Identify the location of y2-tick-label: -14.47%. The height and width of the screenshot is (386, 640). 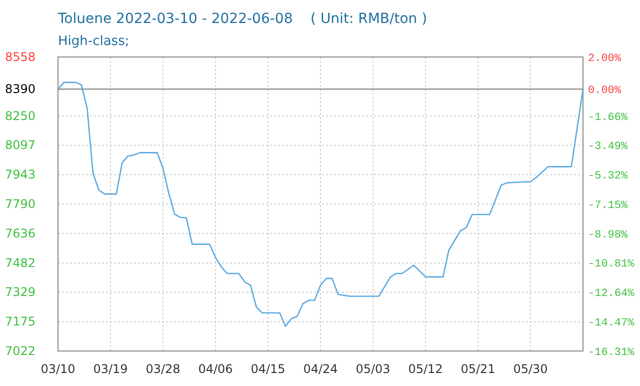
(611, 323).